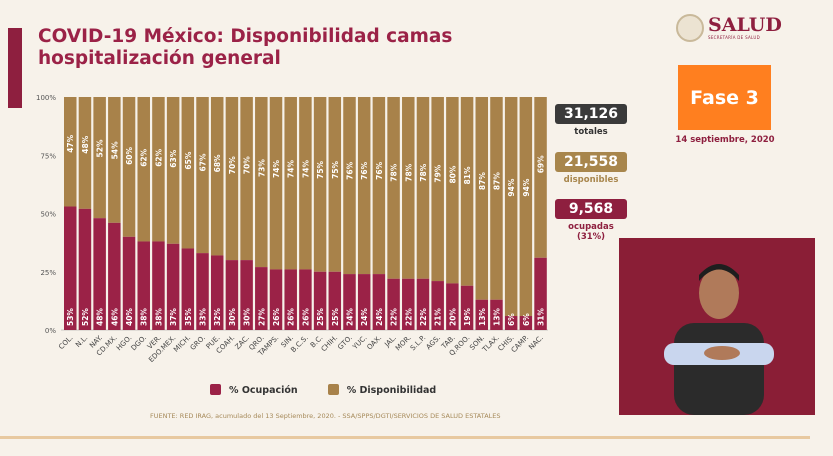 The height and width of the screenshot is (456, 833). Describe the element at coordinates (467, 317) in the screenshot. I see `label-ocupacion: 19%` at that location.